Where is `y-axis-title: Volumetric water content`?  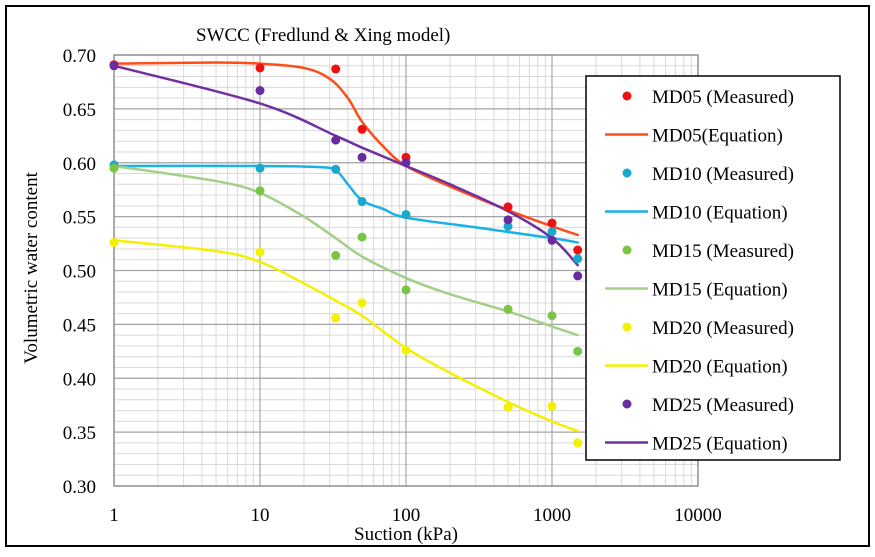 y-axis-title: Volumetric water content is located at coordinates (31, 267).